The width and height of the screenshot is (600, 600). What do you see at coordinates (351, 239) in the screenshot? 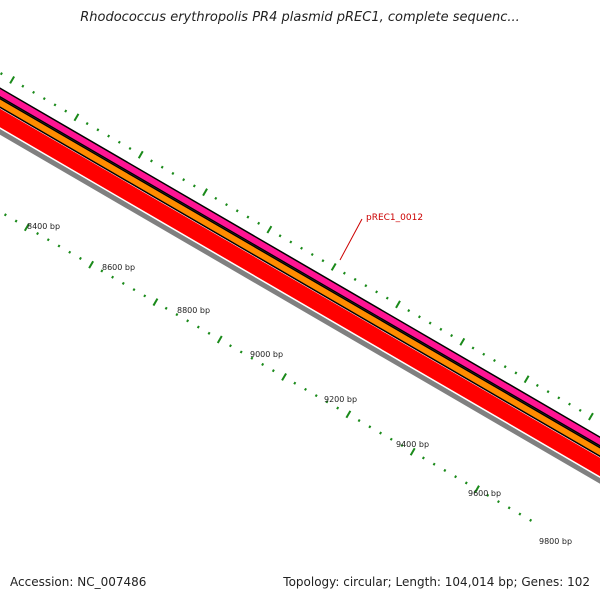
I see `gene-leader-line` at bounding box center [351, 239].